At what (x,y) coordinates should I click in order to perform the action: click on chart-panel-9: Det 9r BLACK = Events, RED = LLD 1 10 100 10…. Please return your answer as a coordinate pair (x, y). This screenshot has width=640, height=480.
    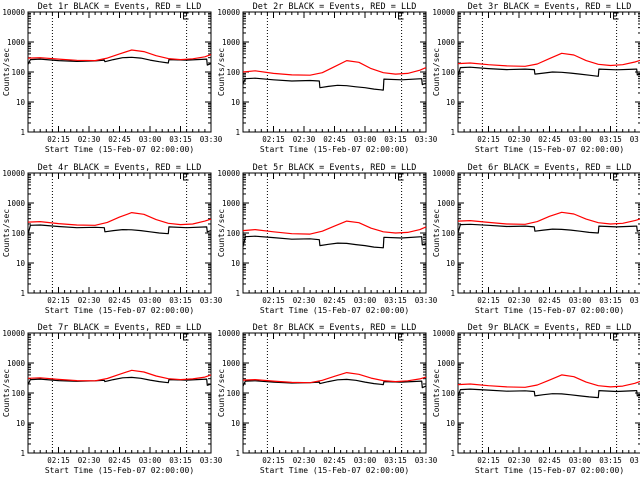
    Looking at the image, I should click on (536, 399).